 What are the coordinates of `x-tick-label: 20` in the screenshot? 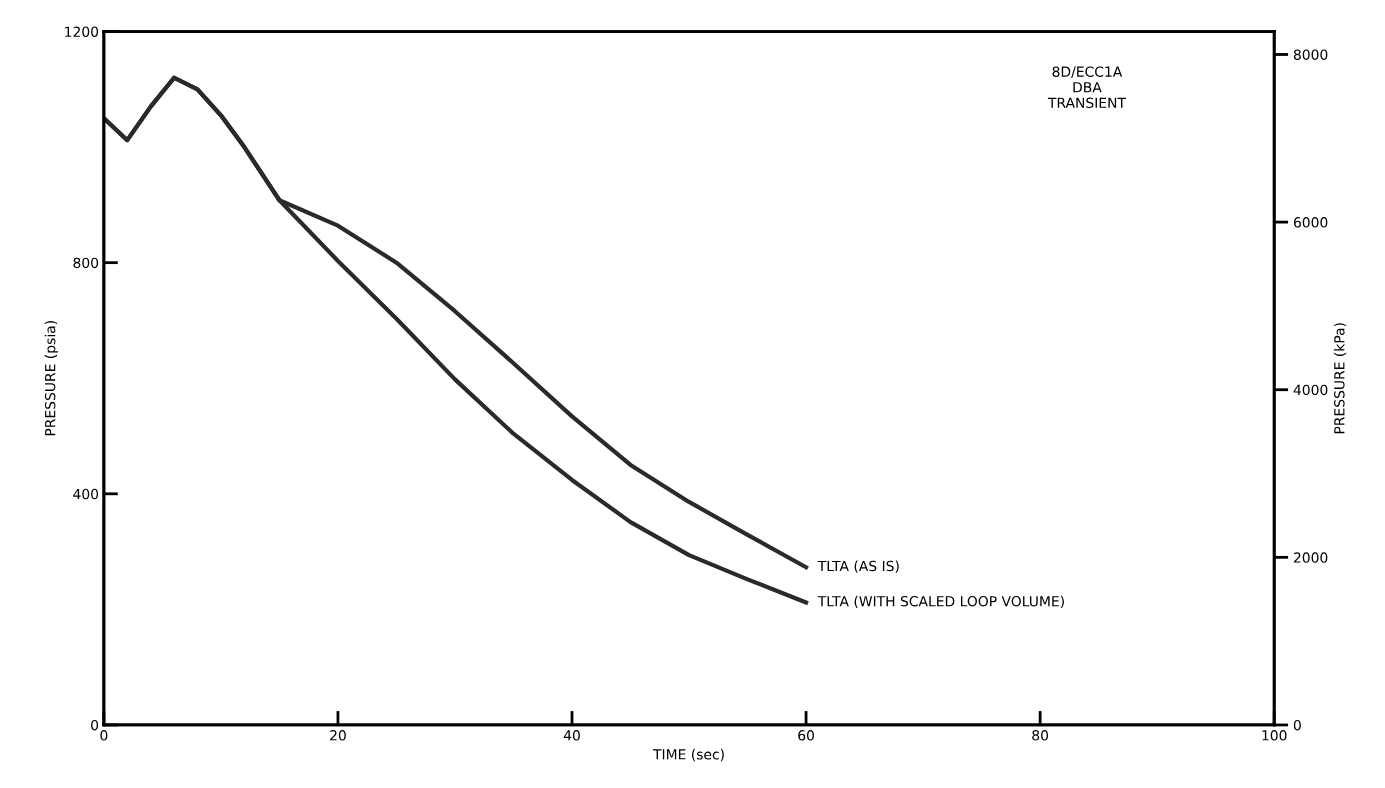 It's located at (338, 735).